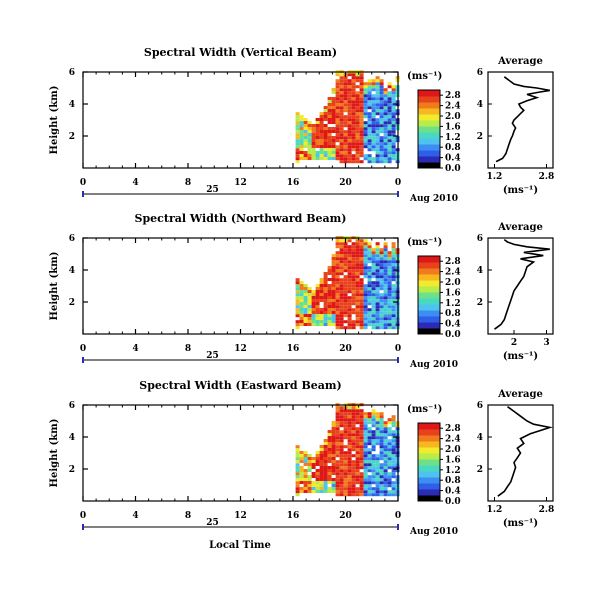 The height and width of the screenshot is (598, 614). Describe the element at coordinates (520, 523) in the screenshot. I see `average-xlabel: (ms⁻¹)` at that location.